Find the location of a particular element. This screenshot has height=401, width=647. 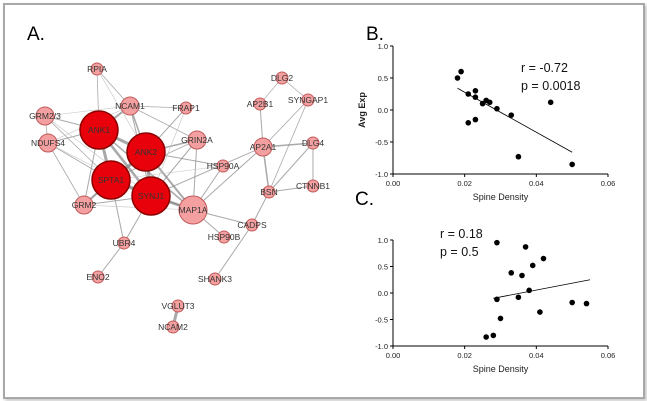

node-ncam2 is located at coordinates (173, 327).